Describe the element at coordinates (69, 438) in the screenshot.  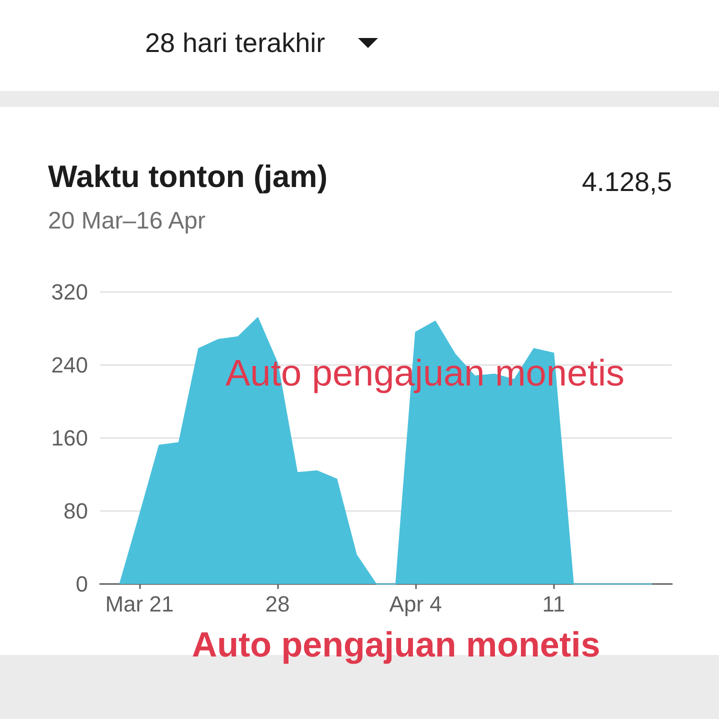
I see `y-tick-label: 160` at that location.